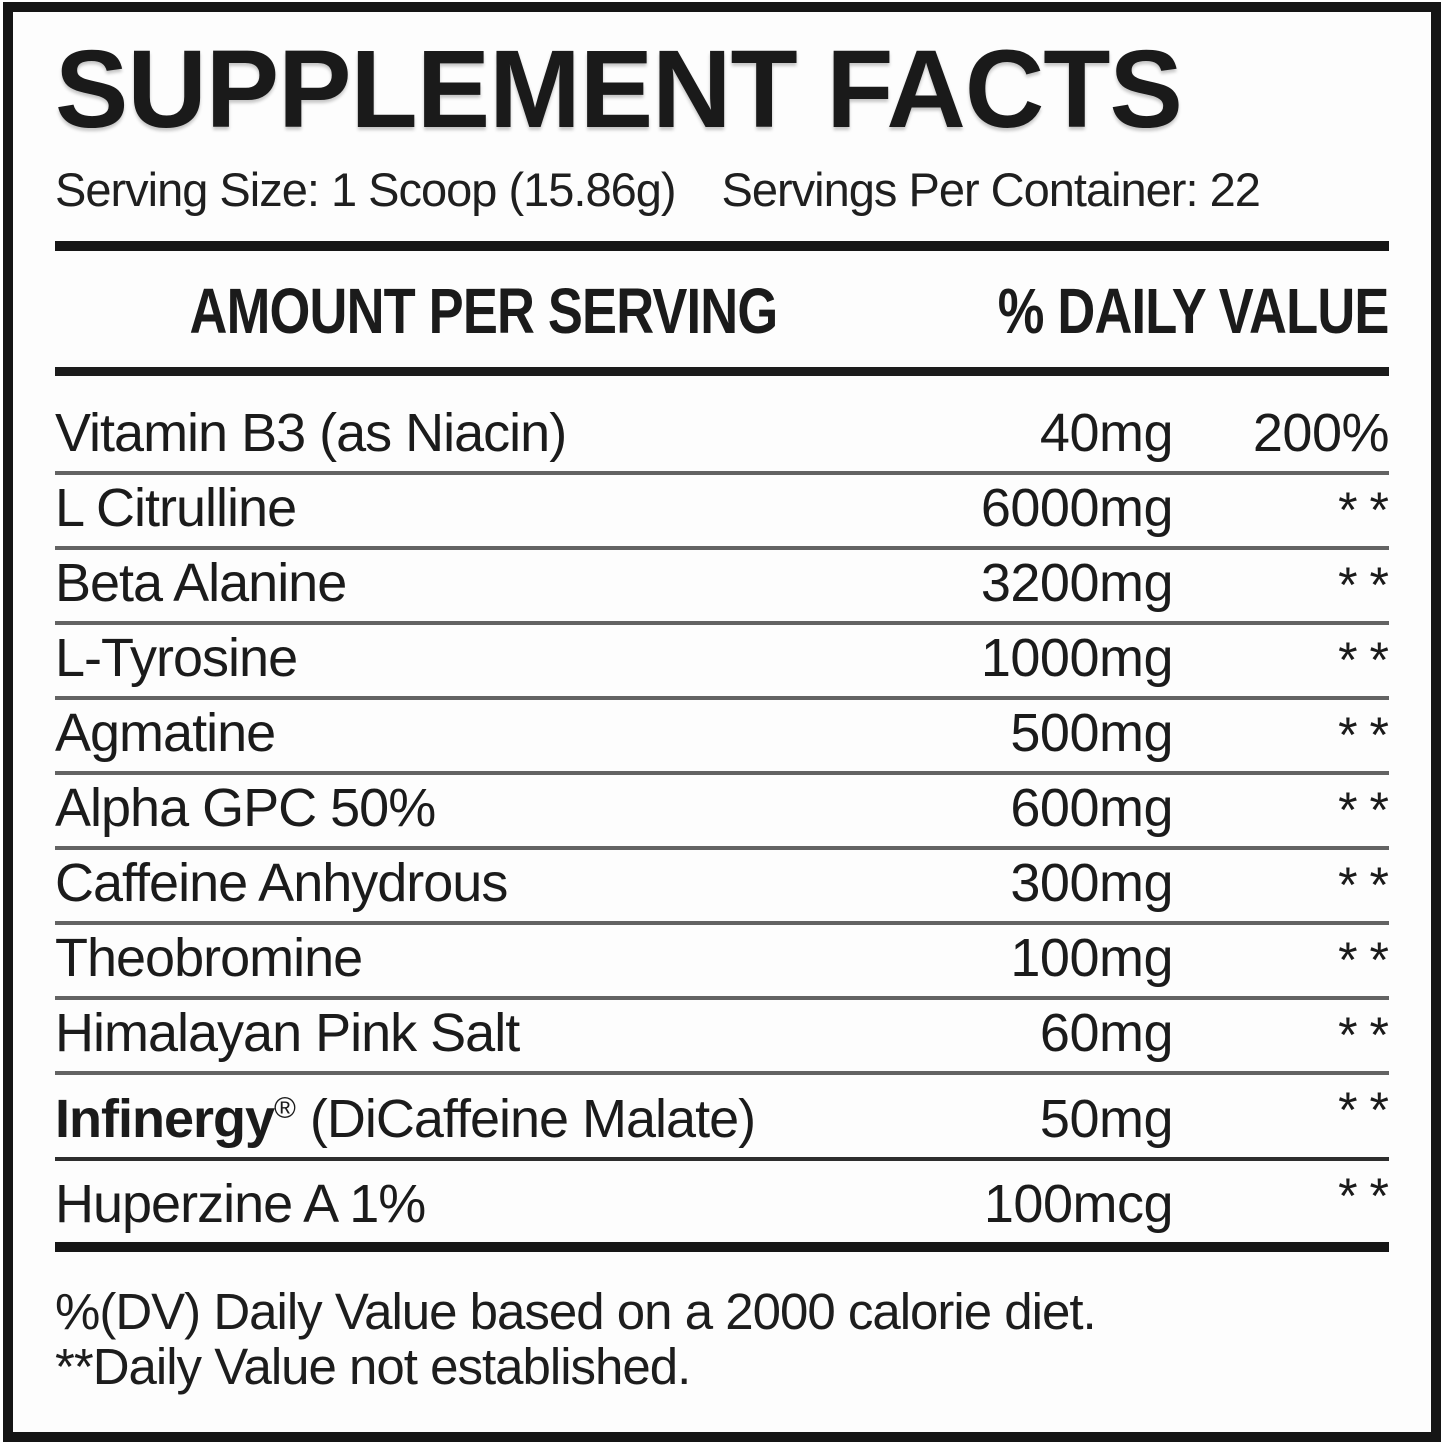  I want to click on ingredient-name: Alpha GPC 50%, so click(245, 807).